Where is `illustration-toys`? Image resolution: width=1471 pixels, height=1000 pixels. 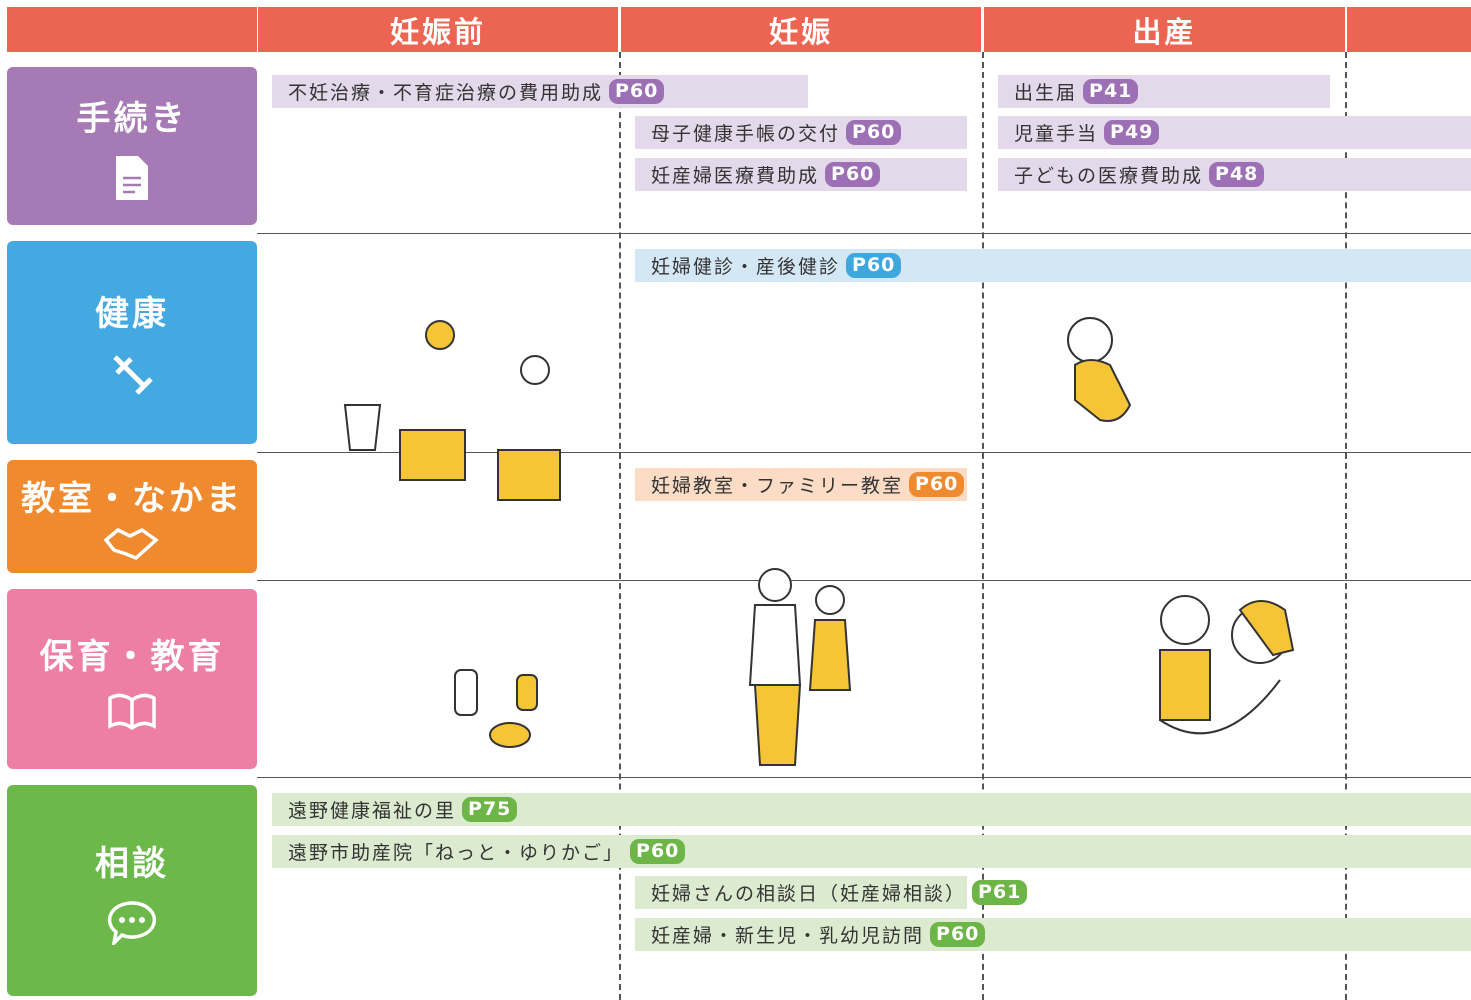 illustration-toys is located at coordinates (496, 708).